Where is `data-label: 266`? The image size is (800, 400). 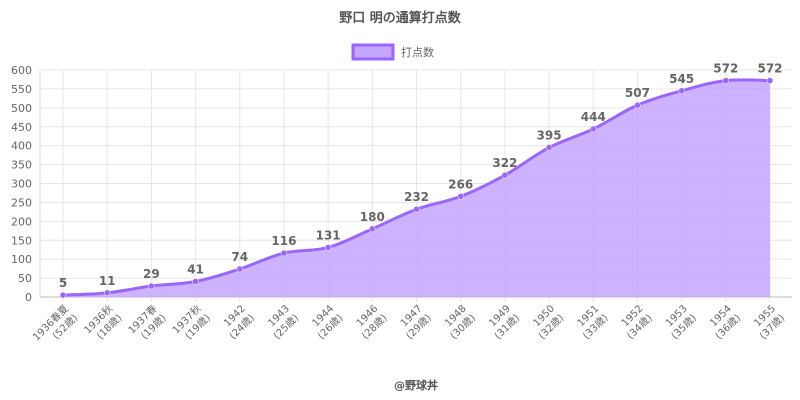
data-label: 266 is located at coordinates (460, 184).